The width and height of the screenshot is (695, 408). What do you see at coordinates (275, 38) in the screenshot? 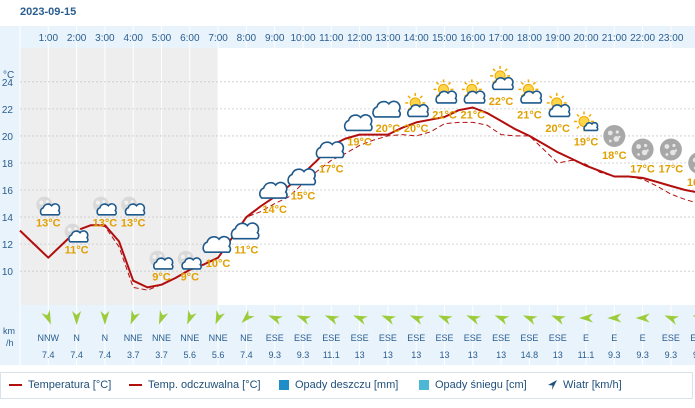
I see `hour-label: 9:00` at bounding box center [275, 38].